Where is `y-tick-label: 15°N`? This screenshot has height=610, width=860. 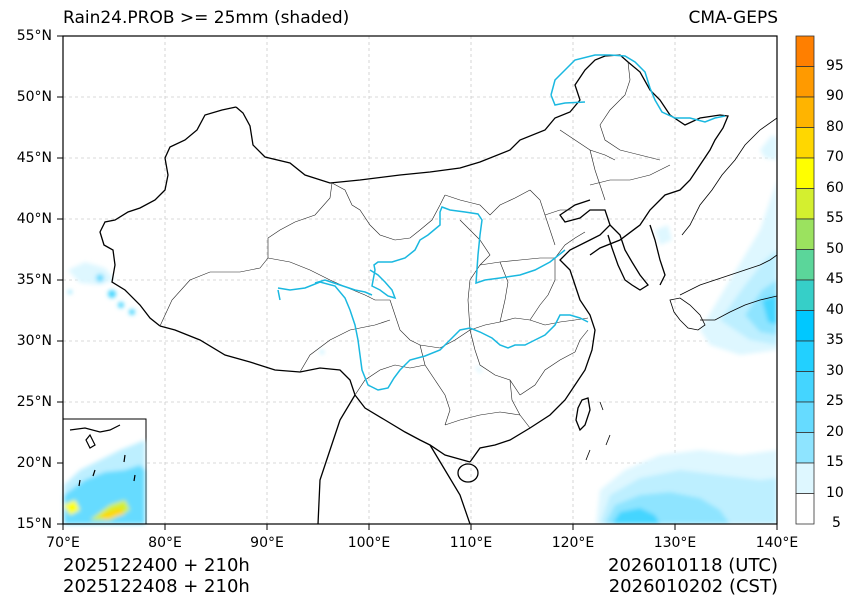
y-tick-label: 15°N is located at coordinates (34, 524).